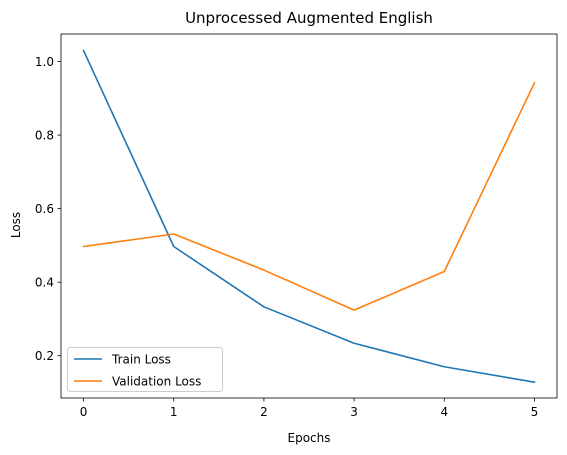 This screenshot has width=567, height=455. Describe the element at coordinates (44, 283) in the screenshot. I see `y-tick-label: 0.4` at that location.